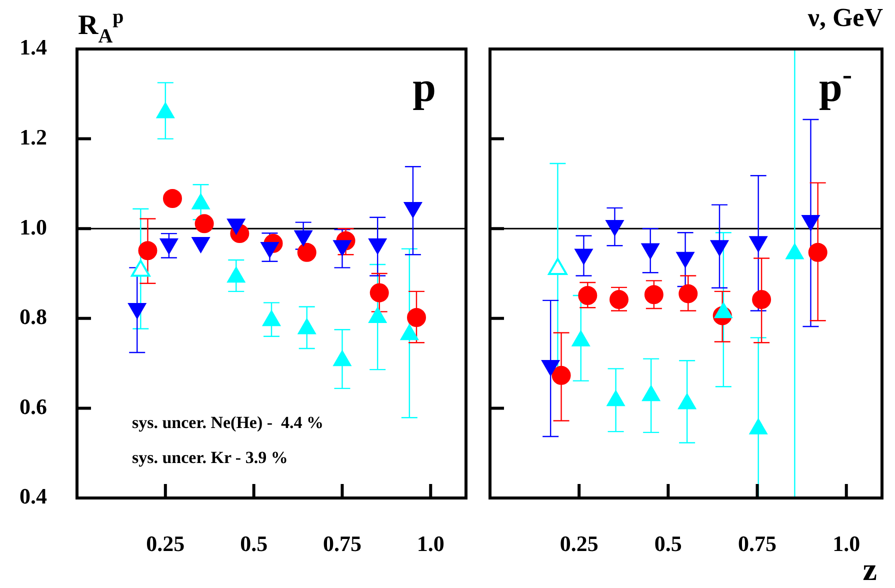  Describe the element at coordinates (33, 47) in the screenshot. I see `y-tick-label: 1.4` at that location.